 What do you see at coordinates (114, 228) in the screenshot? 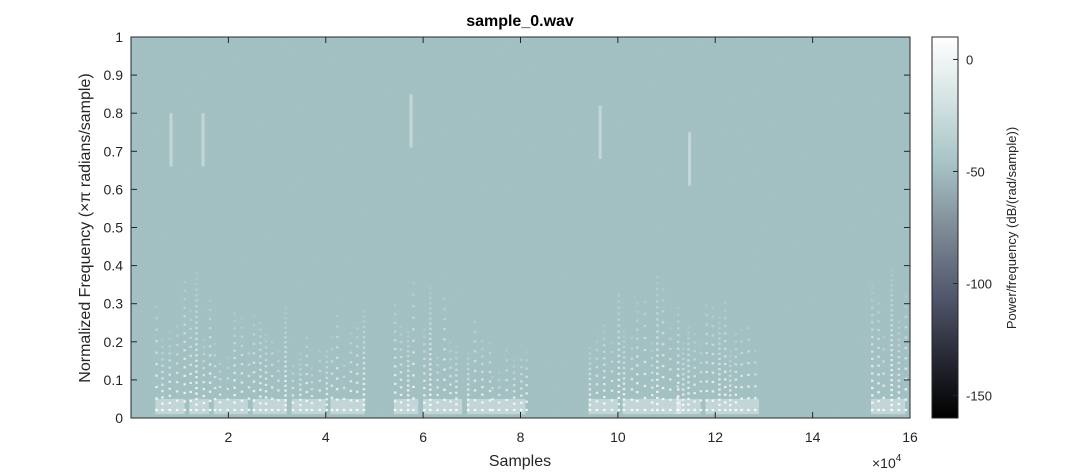
I see `y-tick-label: 0.5` at bounding box center [114, 228].